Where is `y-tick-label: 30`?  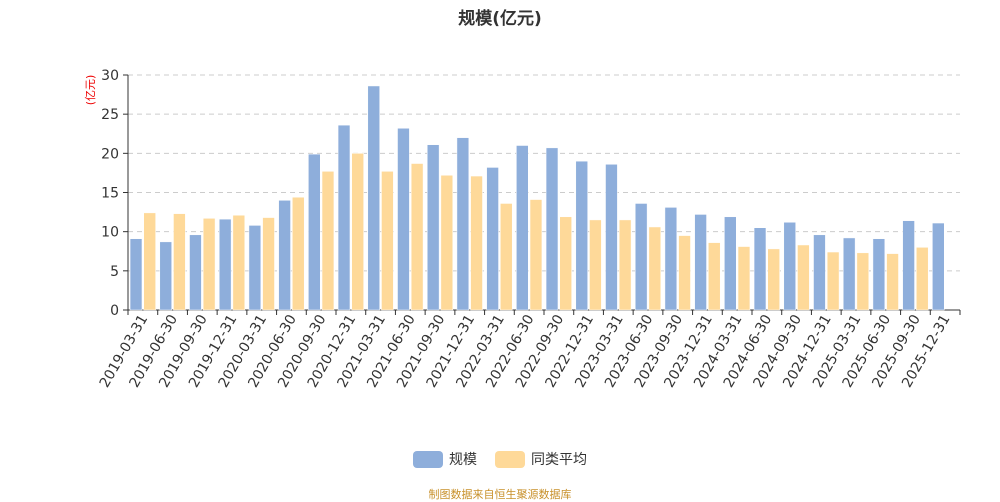 y-tick-label: 30 is located at coordinates (110, 76).